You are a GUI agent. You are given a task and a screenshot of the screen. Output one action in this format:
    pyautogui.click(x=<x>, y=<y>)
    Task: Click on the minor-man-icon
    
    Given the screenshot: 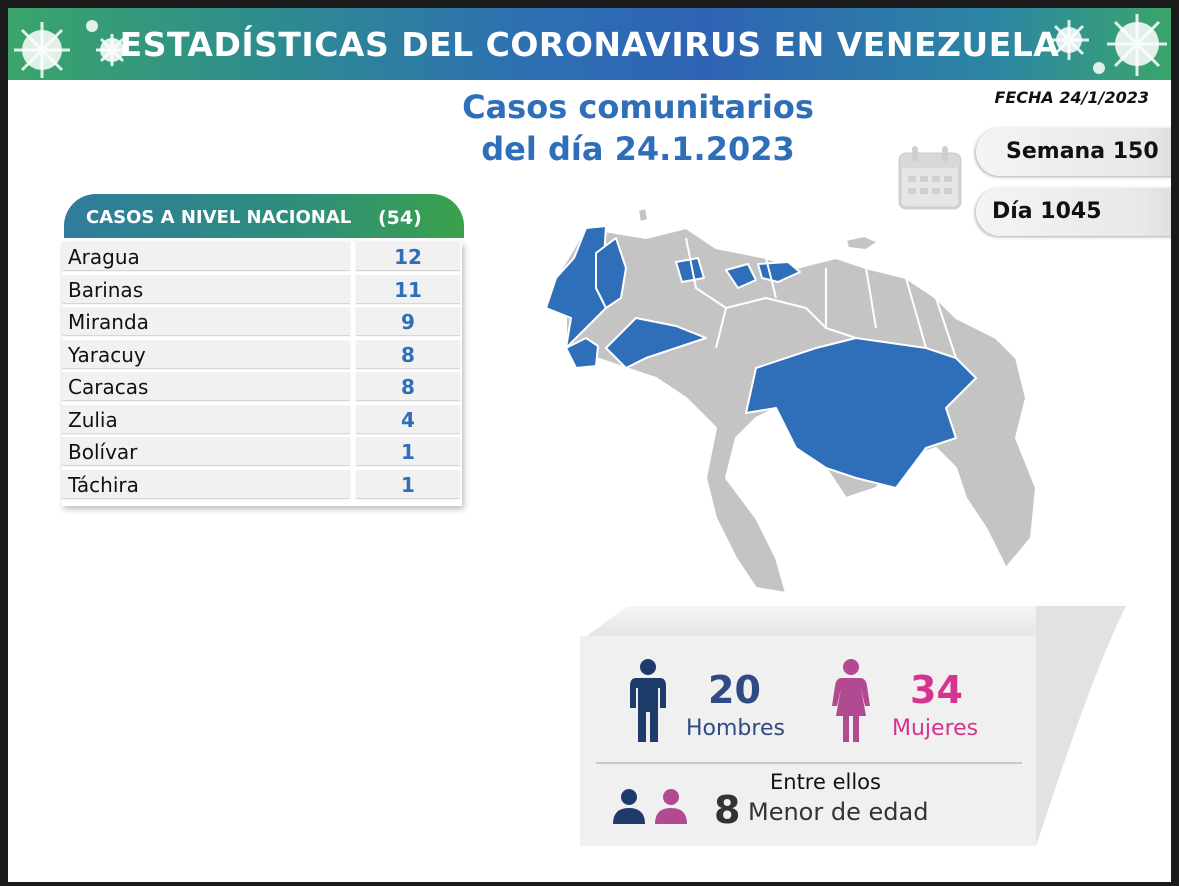 What is the action you would take?
    pyautogui.click(x=629, y=806)
    